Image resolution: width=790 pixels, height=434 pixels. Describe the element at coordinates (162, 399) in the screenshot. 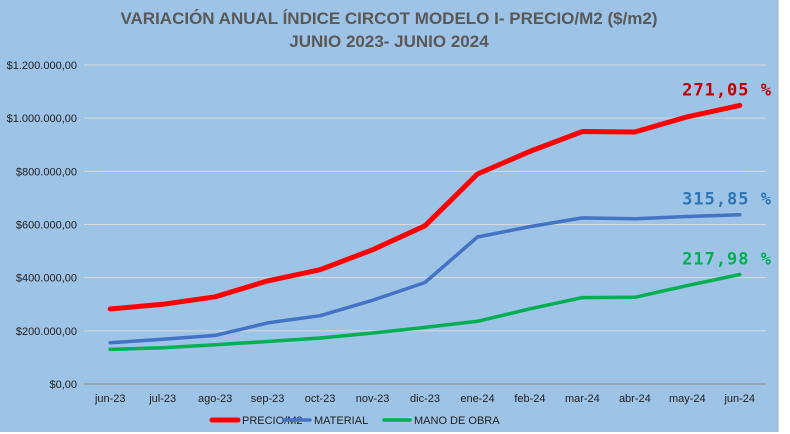

I see `x-tick-label: jul-23` at that location.